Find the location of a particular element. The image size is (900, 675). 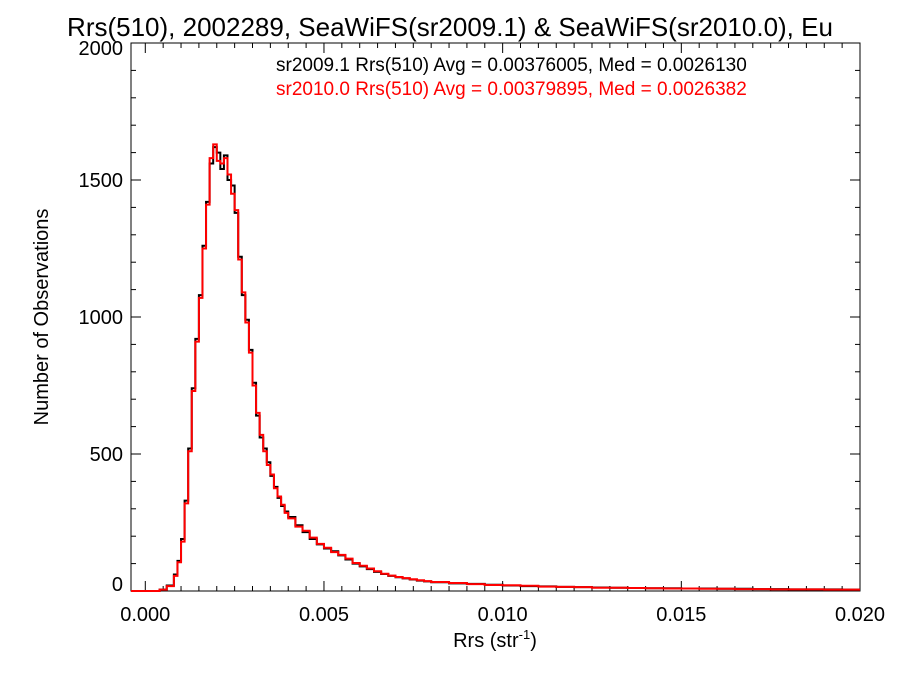

x-tick-label: 0.000 is located at coordinates (145, 615).